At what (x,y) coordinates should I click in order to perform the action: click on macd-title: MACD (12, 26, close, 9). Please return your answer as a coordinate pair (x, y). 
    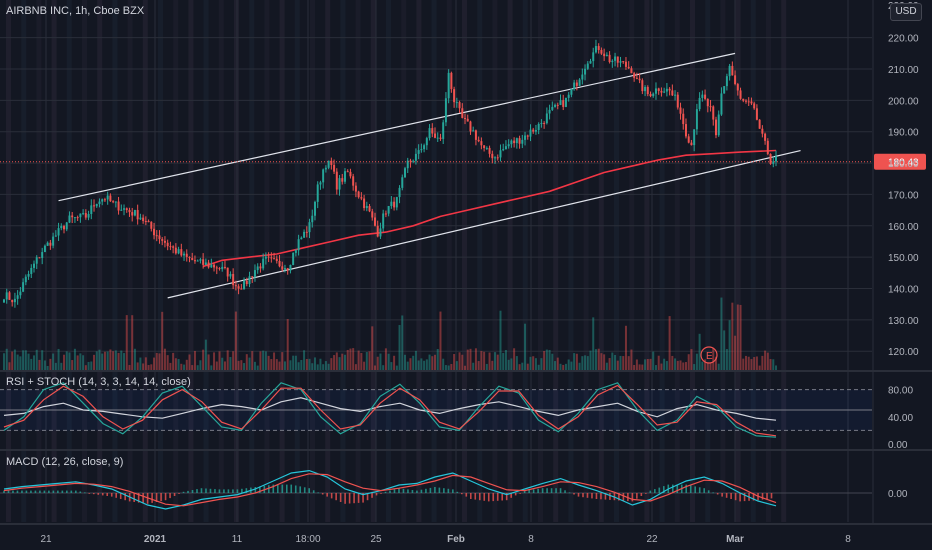
    Looking at the image, I should click on (65, 462).